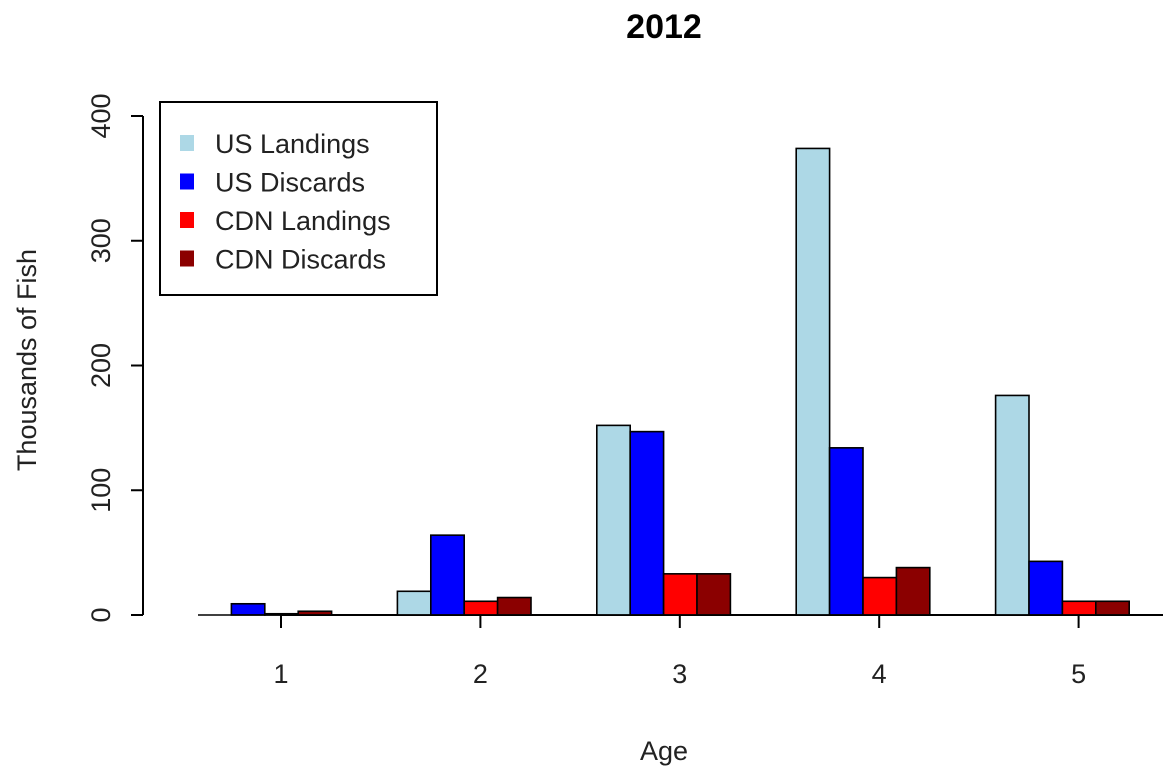 This screenshot has height=772, width=1163. Describe the element at coordinates (664, 27) in the screenshot. I see `chart-title: 2012` at that location.